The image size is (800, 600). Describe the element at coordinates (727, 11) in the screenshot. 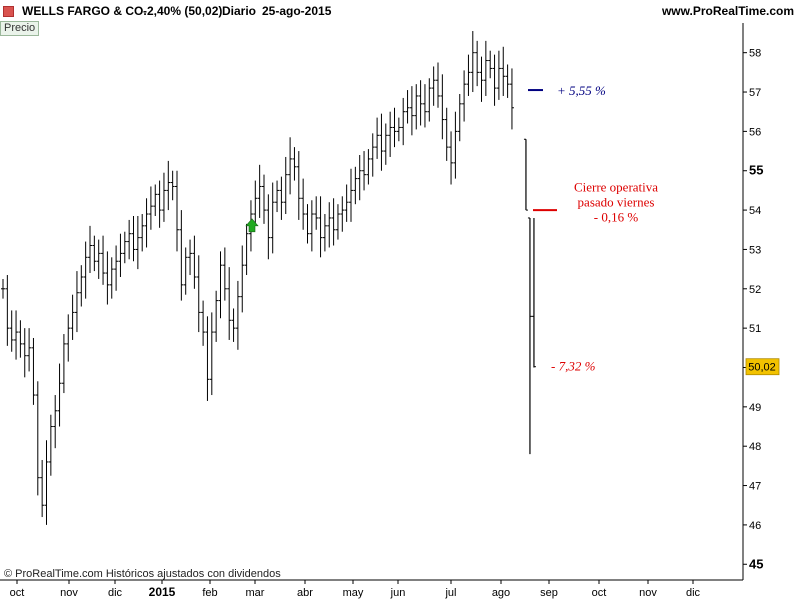

I see `site-url: www.ProRealTime.com` at that location.